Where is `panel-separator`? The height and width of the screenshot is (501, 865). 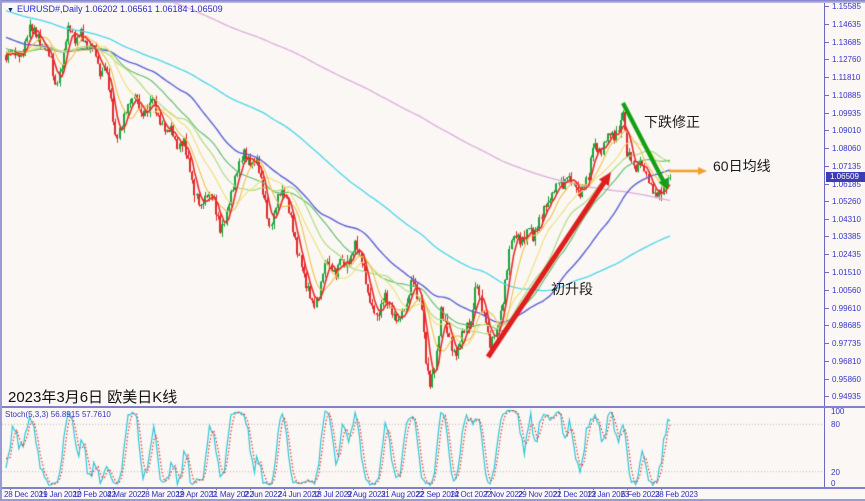 panel-separator is located at coordinates (433, 407).